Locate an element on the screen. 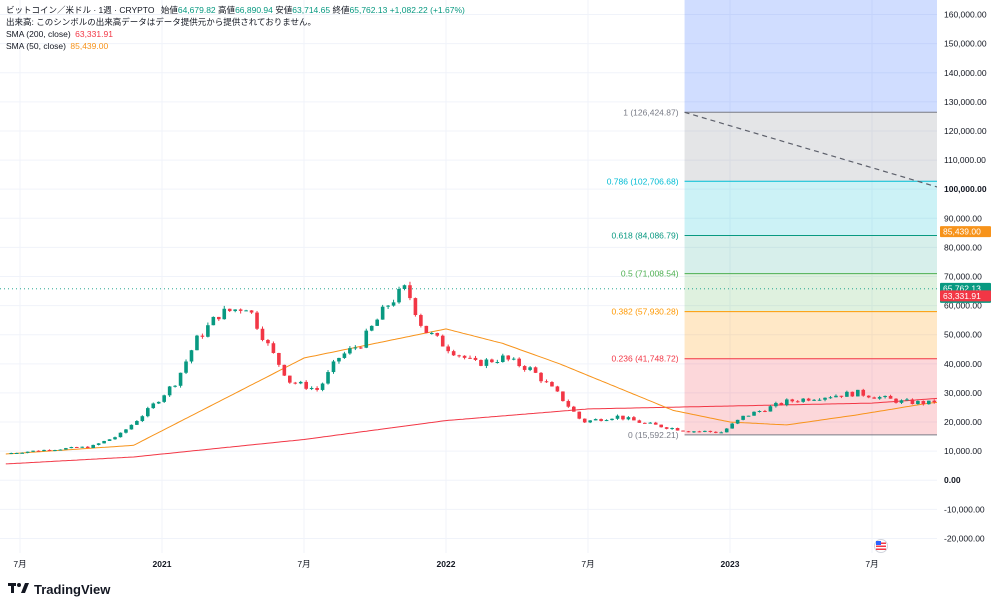 The height and width of the screenshot is (598, 993). sma200-row: SMA (200, close) 63,331.91 is located at coordinates (235, 34).